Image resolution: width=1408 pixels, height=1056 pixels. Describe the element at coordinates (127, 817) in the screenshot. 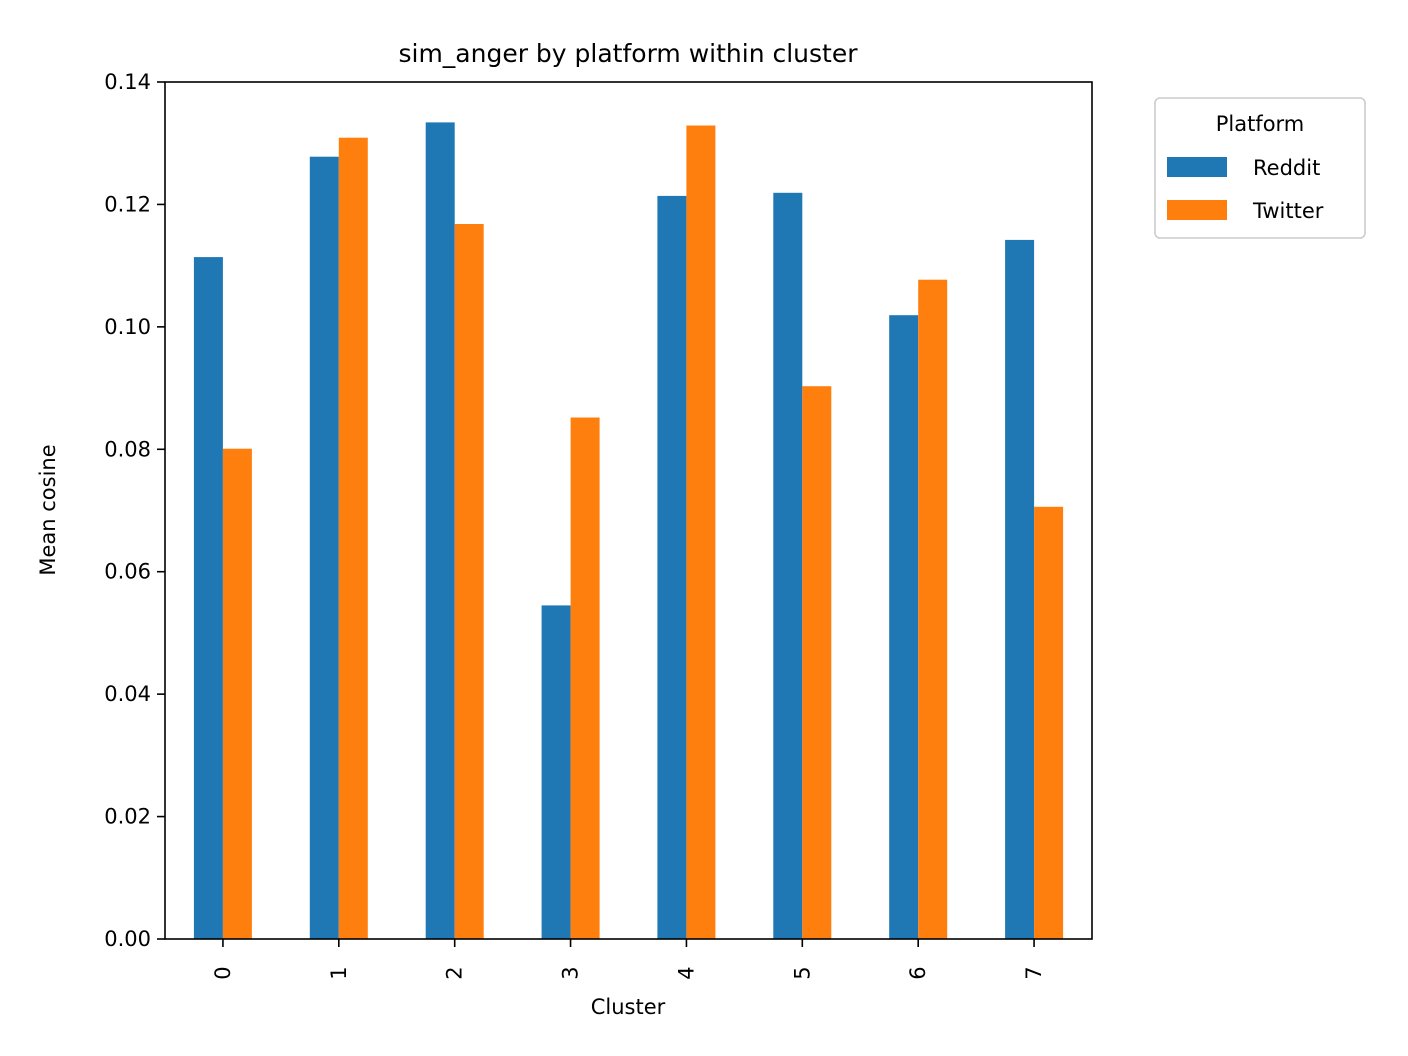

I see `y-tick-label: 0.02` at that location.